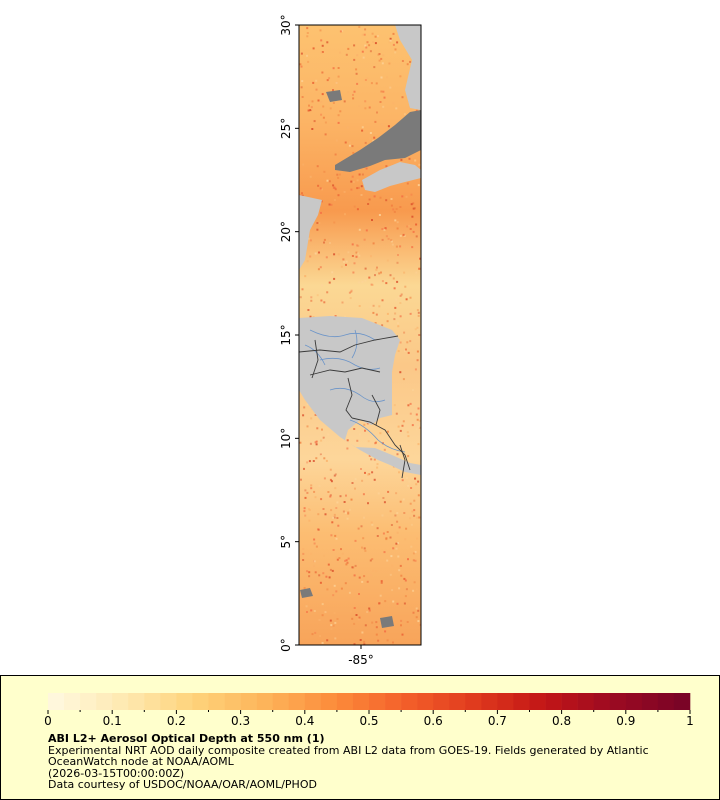  Describe the element at coordinates (310, 232) in the screenshot. I see `land-mexico-west` at that location.